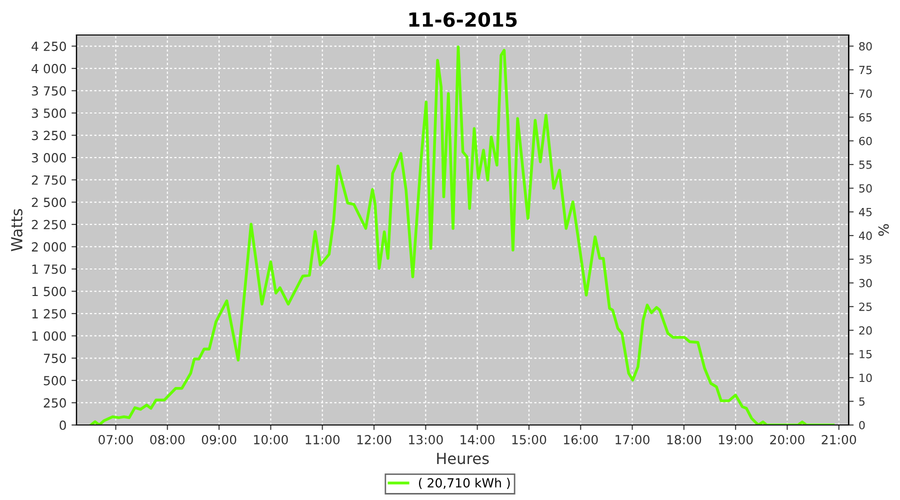 Image resolution: width=900 pixels, height=500 pixels. I want to click on y-tick-label: 3 000, so click(49, 157).